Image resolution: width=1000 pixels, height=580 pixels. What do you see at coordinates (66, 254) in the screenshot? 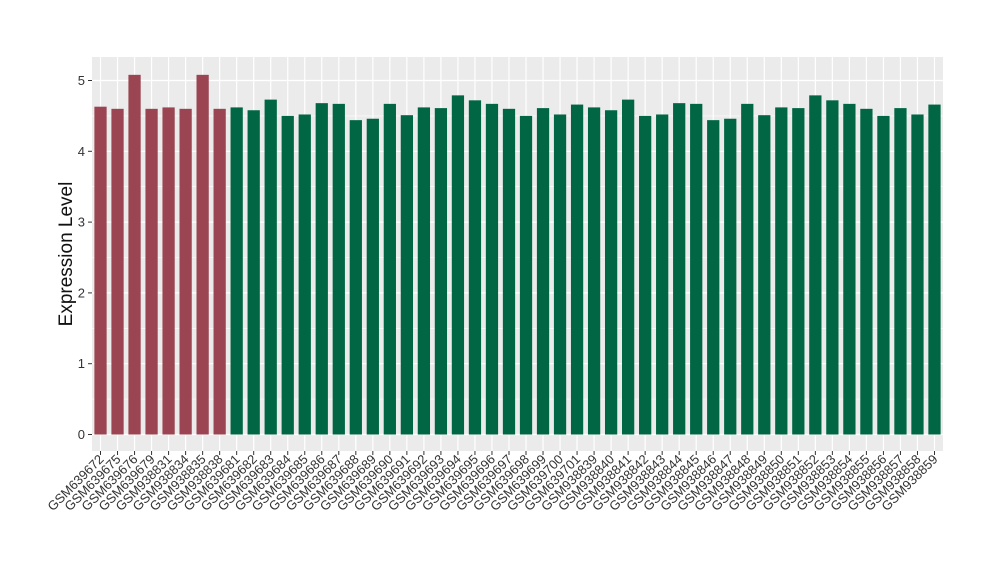
I see `y-axis-title: Expression Level` at bounding box center [66, 254].